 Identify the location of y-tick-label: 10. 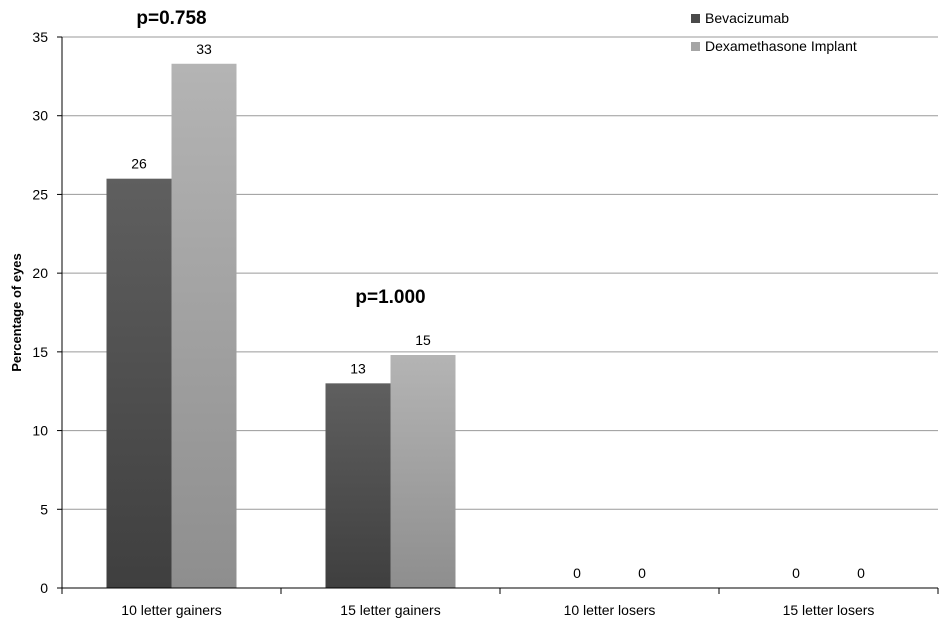
(40, 431).